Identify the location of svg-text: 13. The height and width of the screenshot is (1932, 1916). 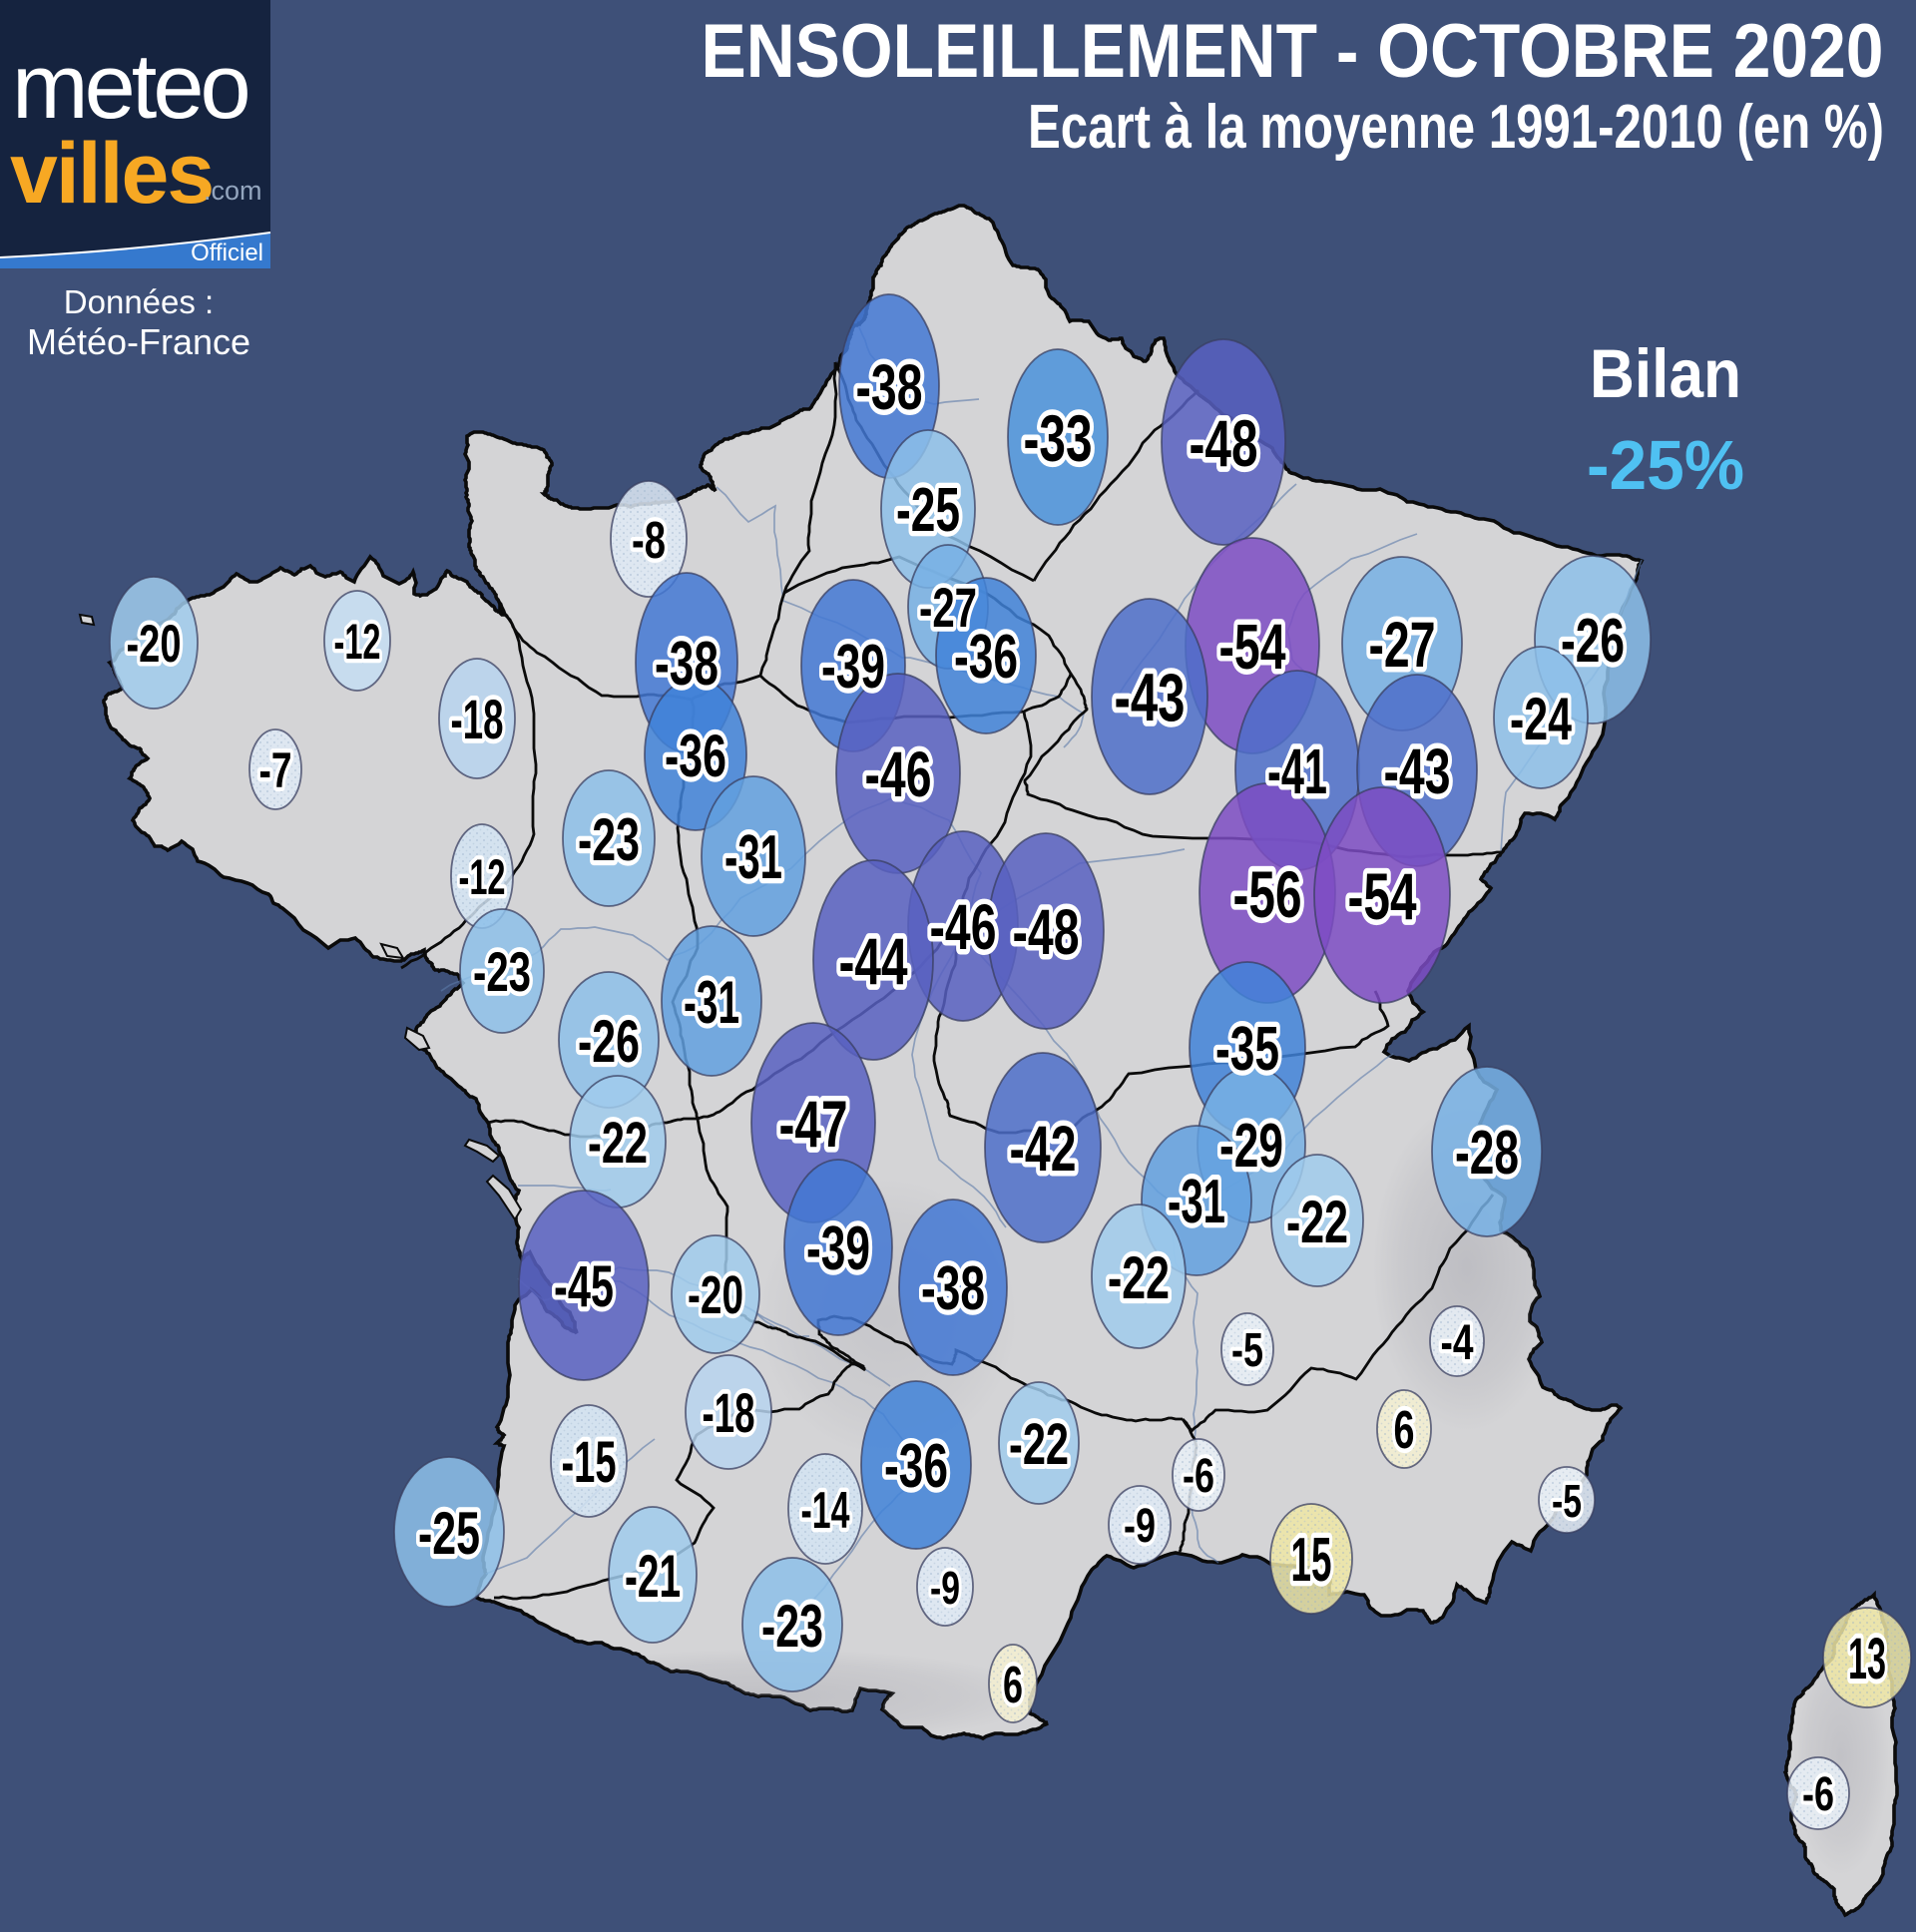
(1867, 1659).